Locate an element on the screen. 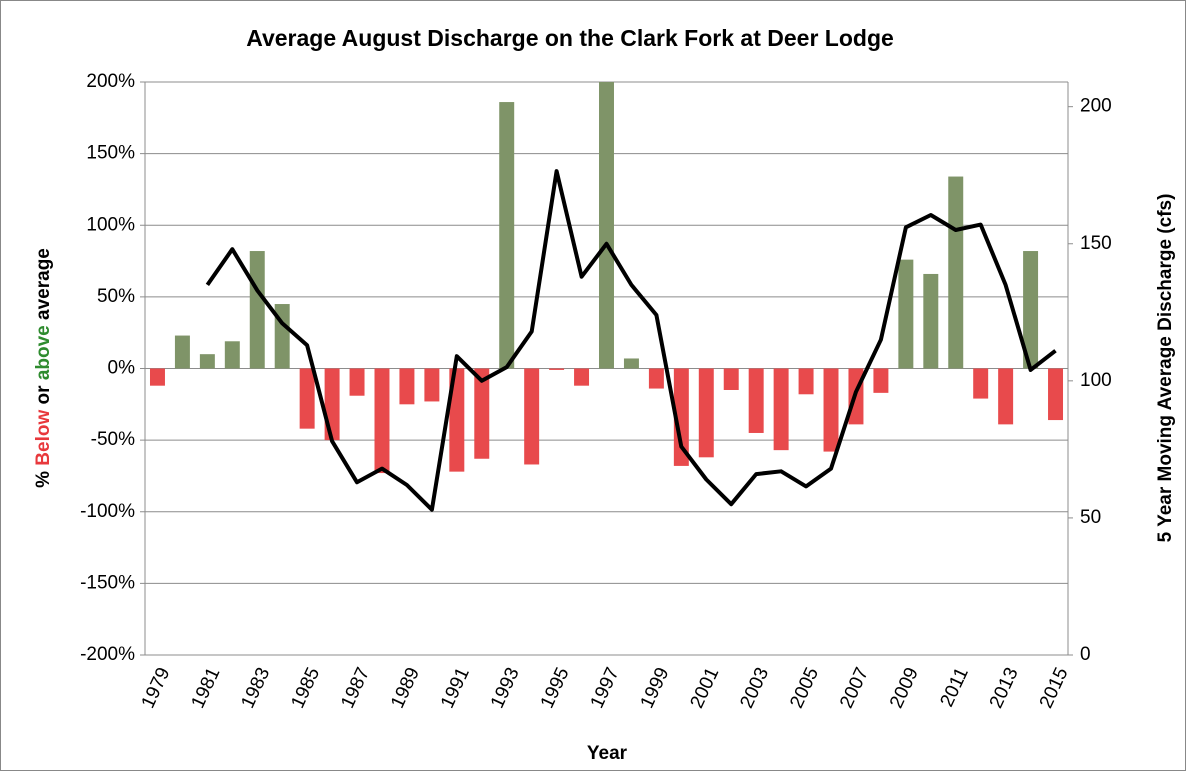  y2-axis-title: 5 Year Moving Average Discharge (cfs) is located at coordinates (1165, 368).